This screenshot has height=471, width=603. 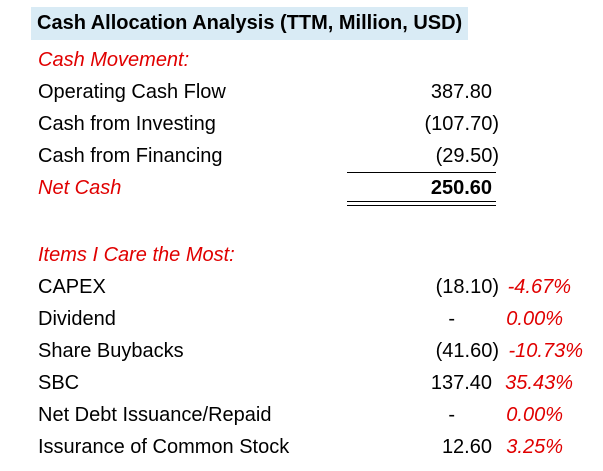 I want to click on row-label: Dividend, so click(x=77, y=319).